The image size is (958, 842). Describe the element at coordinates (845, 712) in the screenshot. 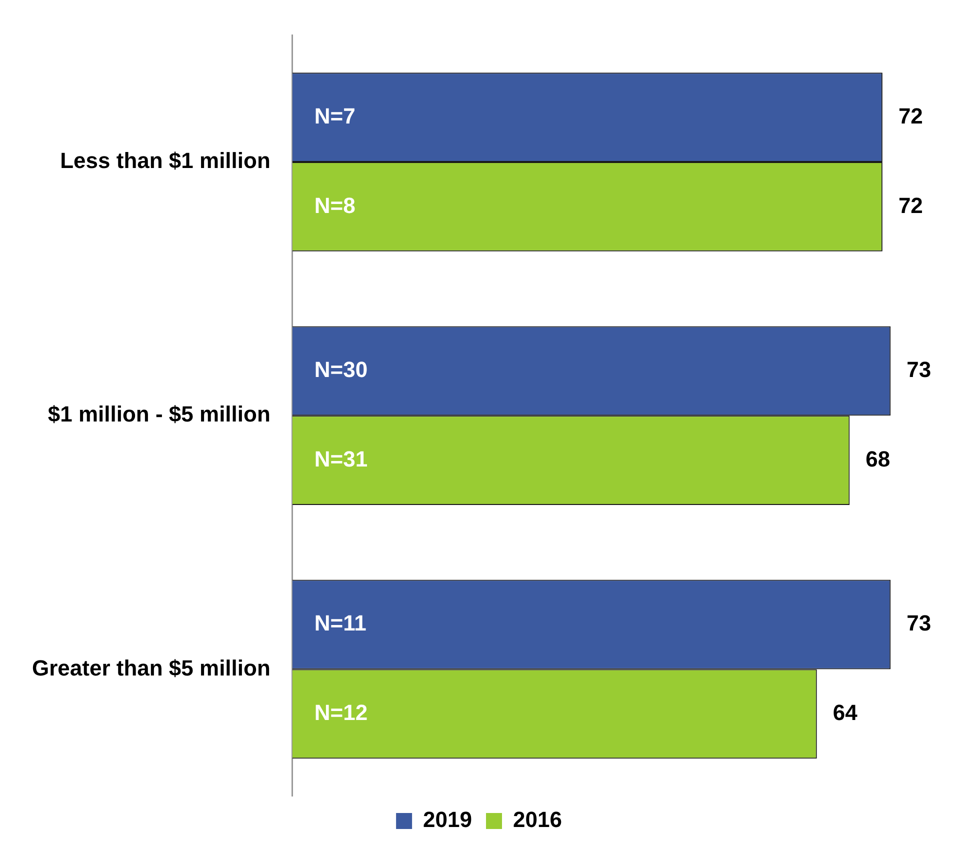

I see `data-label: 64` at that location.